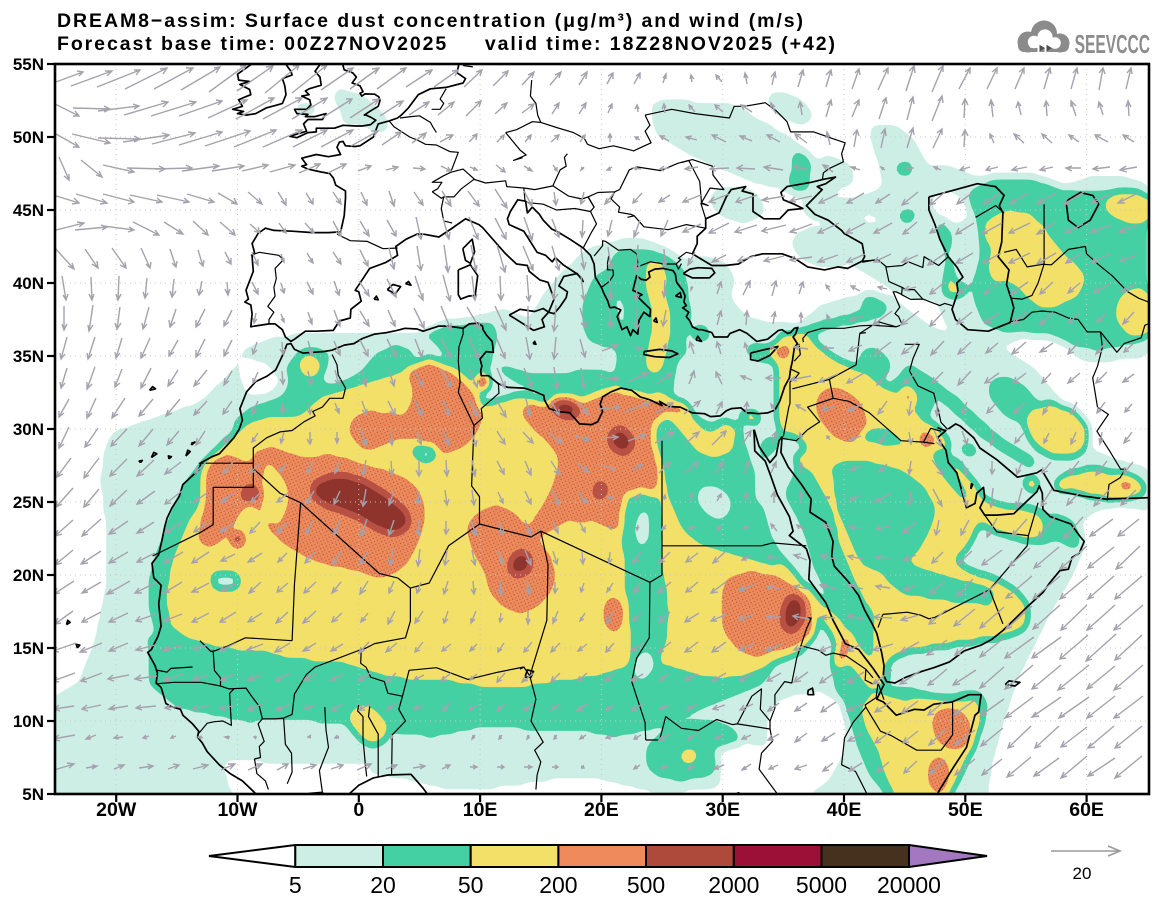 This screenshot has height=907, width=1165. I want to click on svg-text: 5N, so click(33, 794).